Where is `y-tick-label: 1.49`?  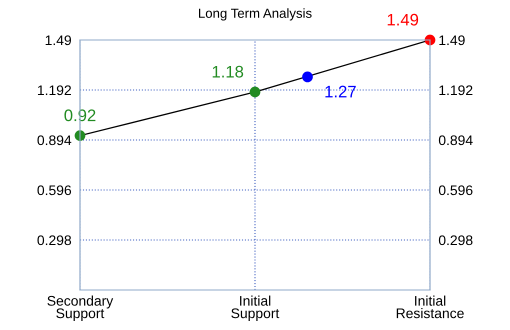
y-tick-label: 1.49 is located at coordinates (59, 40).